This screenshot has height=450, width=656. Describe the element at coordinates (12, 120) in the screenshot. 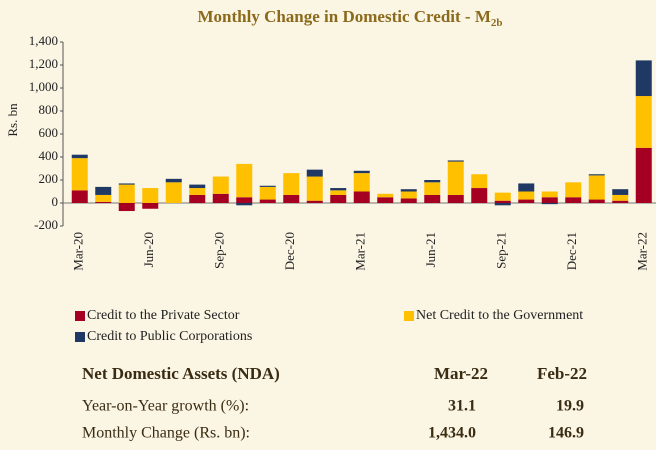

I see `y-axis-label: Rs. bn` at that location.